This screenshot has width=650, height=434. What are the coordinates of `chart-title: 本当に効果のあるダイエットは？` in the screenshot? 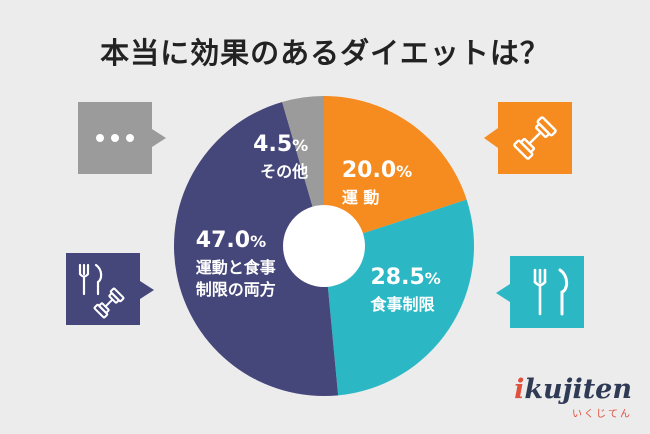 It's located at (325, 53).